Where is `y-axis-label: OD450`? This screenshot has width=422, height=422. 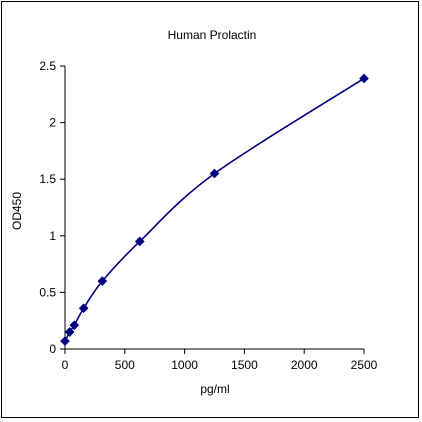
y-axis-label: OD450 is located at coordinates (17, 211).